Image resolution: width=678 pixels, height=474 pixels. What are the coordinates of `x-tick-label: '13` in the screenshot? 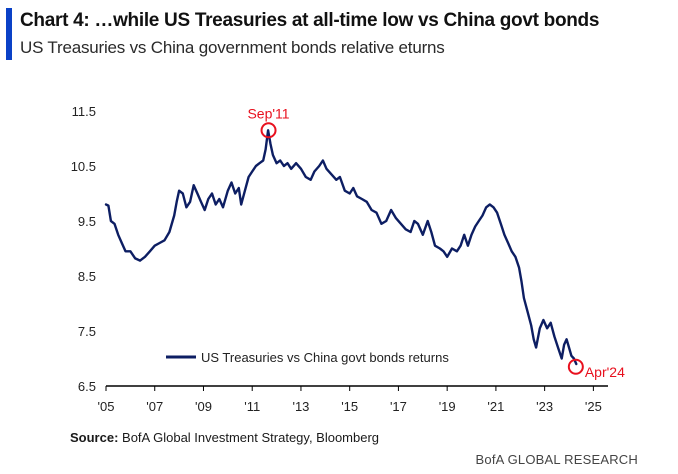 It's located at (300, 406).